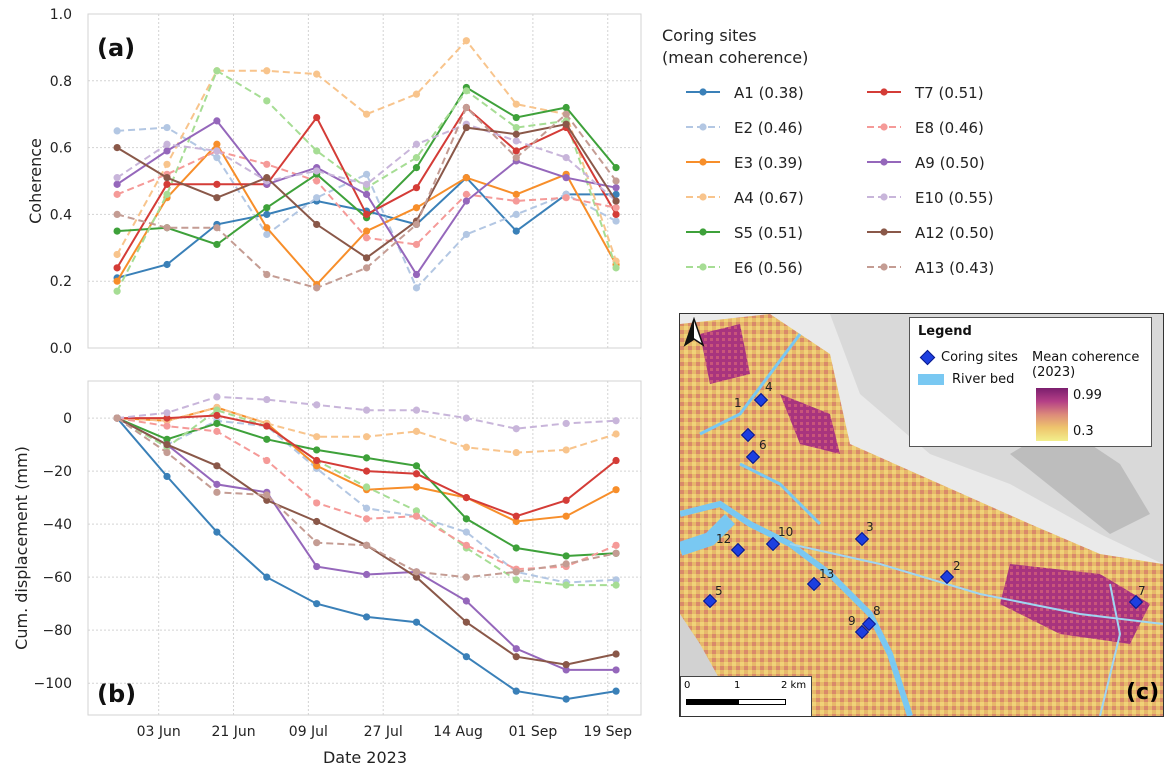  What do you see at coordinates (794, 685) in the screenshot?
I see `scale-tick: 2 km` at bounding box center [794, 685].